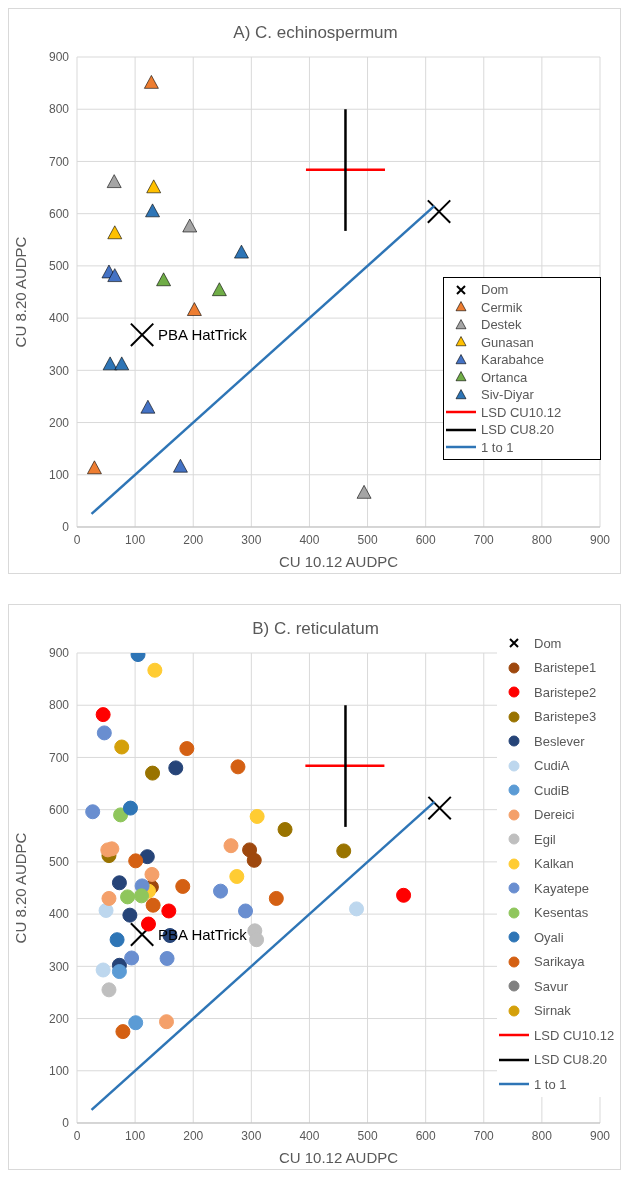  What do you see at coordinates (507, 395) in the screenshot?
I see `legend-label: Siv-Diyar` at bounding box center [507, 395].